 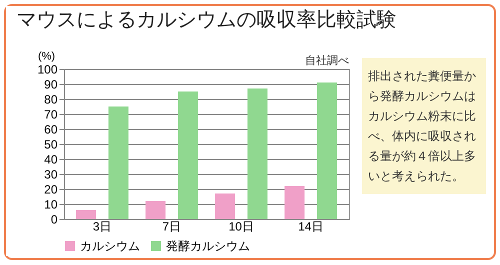 I want to click on chart-subtitle: 自社調べ, so click(x=327, y=60).